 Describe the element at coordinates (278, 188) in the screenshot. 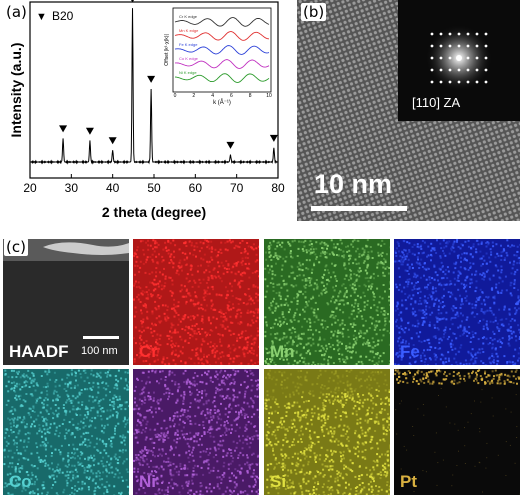

I see `x-tick-label: 80` at that location.